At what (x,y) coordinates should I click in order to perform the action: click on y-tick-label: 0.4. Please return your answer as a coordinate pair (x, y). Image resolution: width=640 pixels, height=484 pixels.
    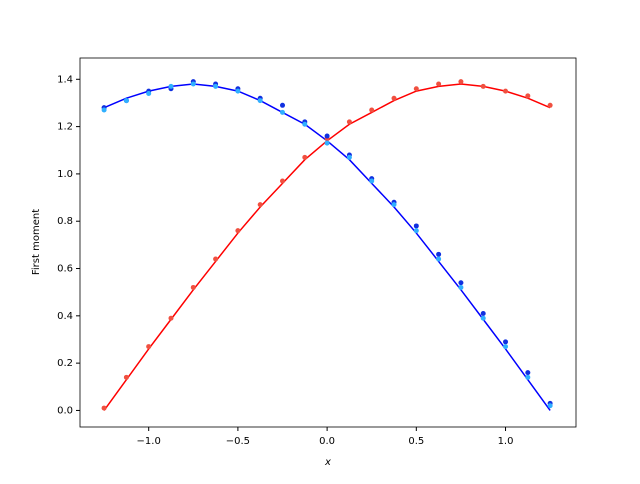
    Looking at the image, I should click on (65, 316).